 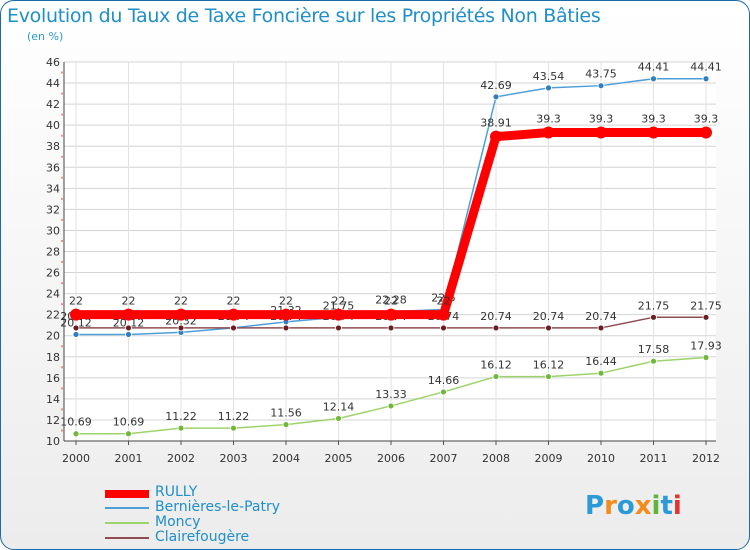 I want to click on data-label-moncy: 14.66, so click(x=444, y=380).